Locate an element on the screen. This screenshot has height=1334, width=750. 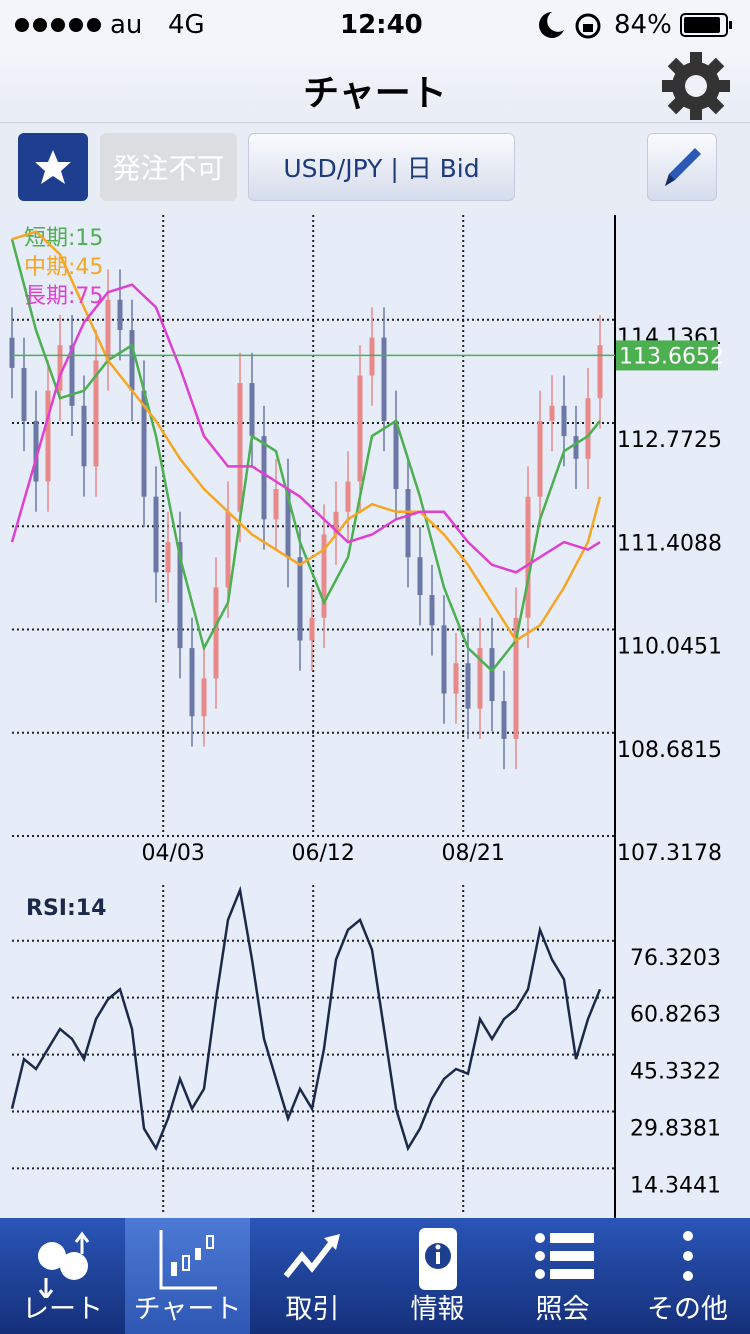
tab: その他 is located at coordinates (687, 1276).